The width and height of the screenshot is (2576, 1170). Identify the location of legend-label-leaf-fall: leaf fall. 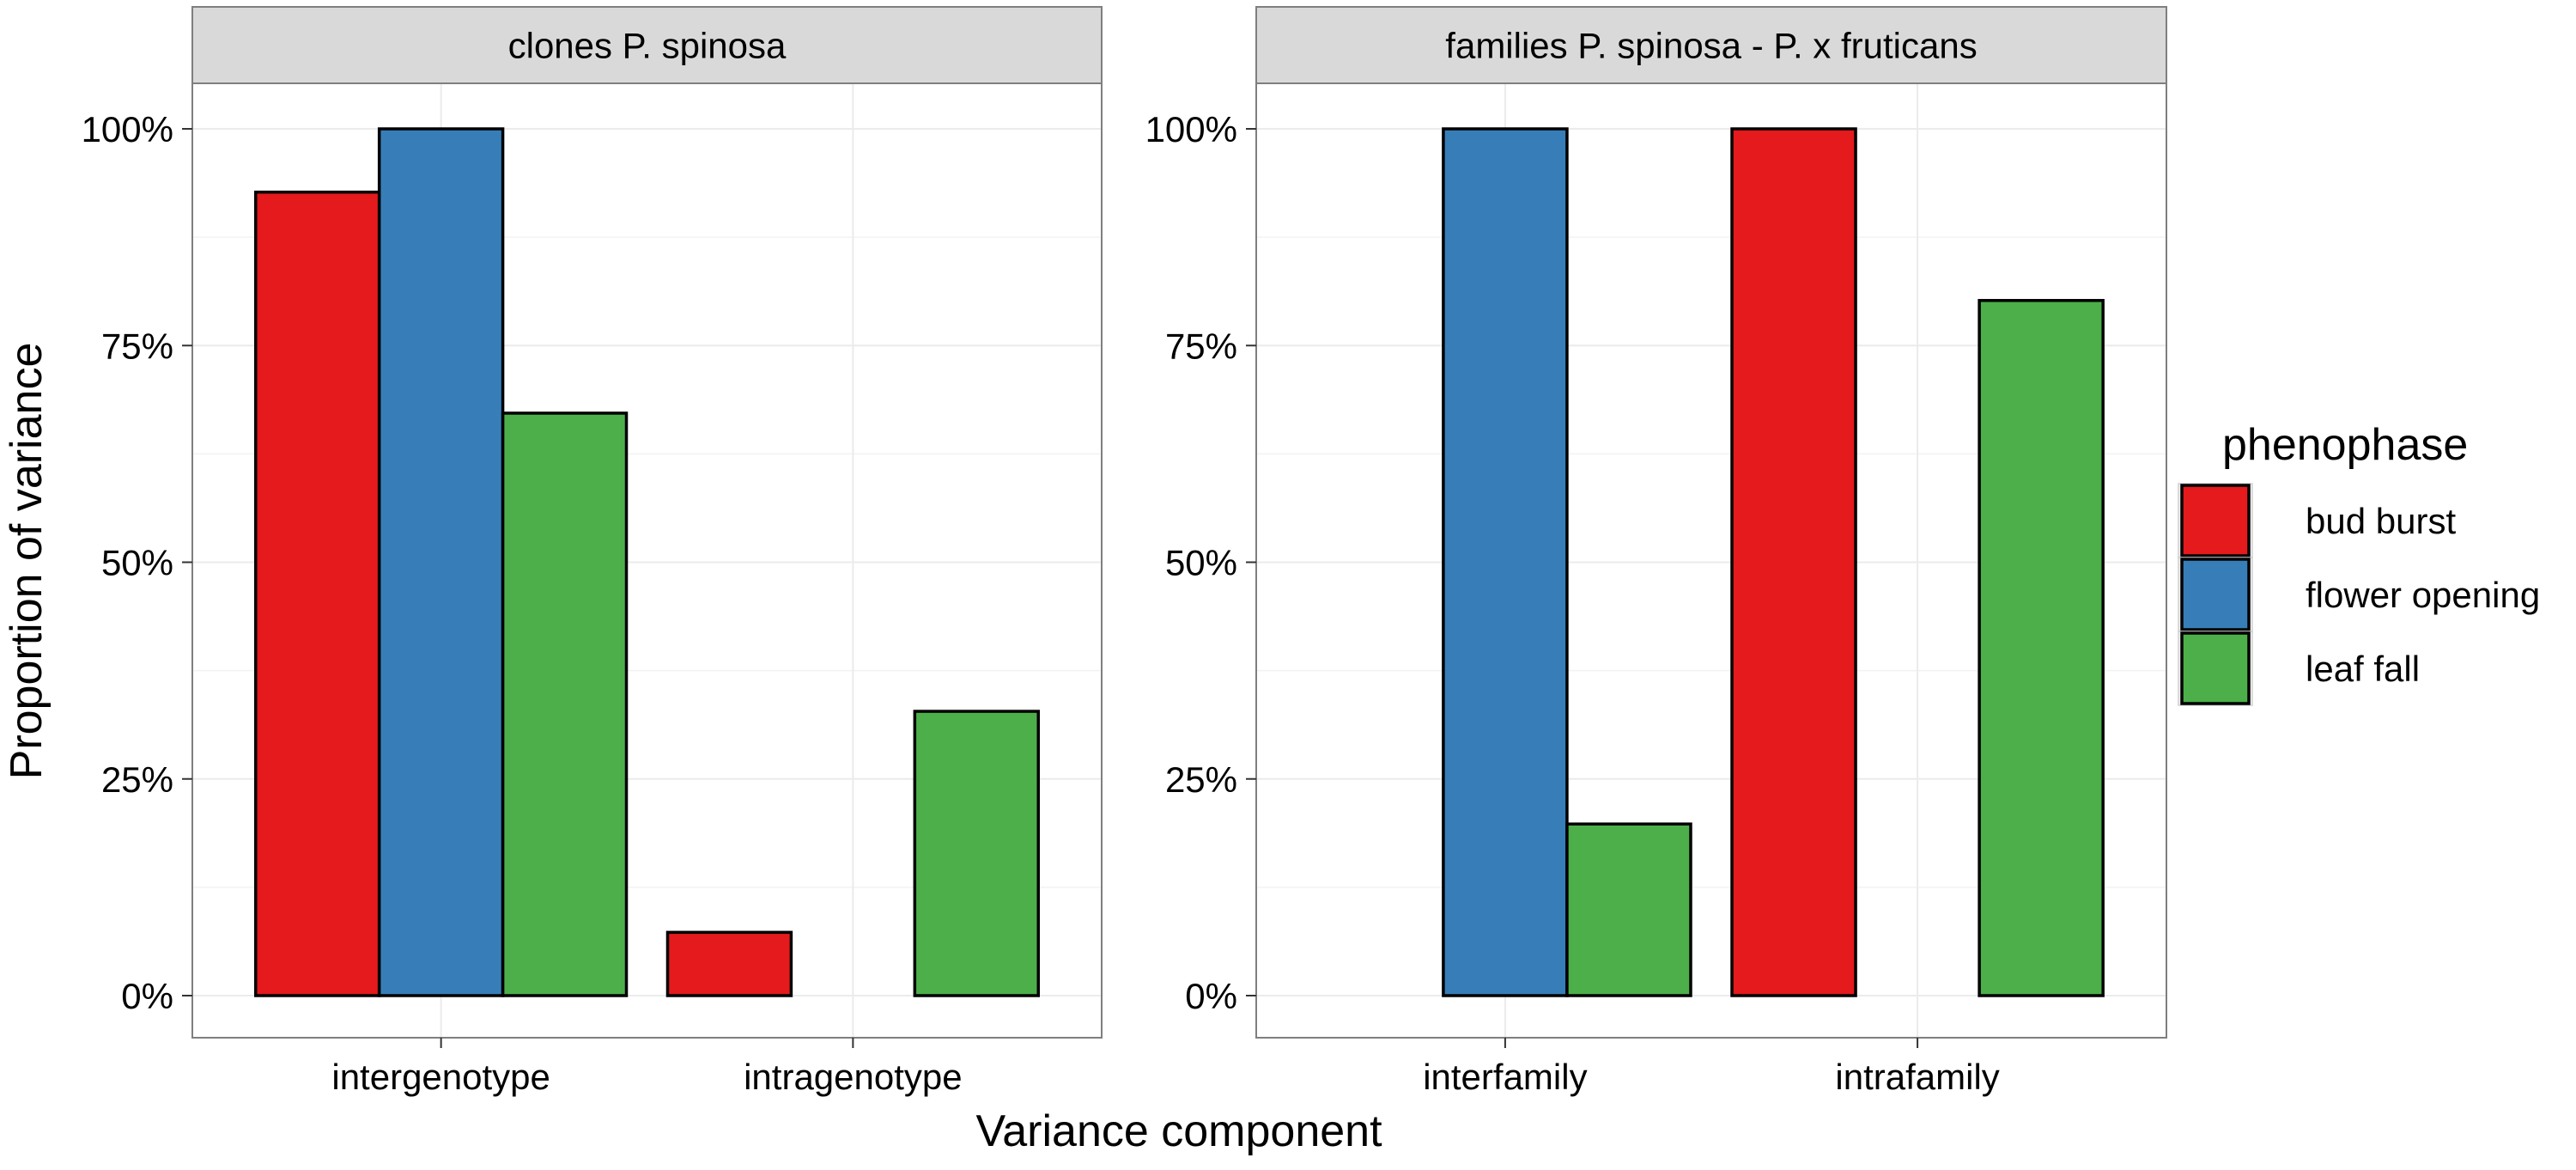
(2363, 669).